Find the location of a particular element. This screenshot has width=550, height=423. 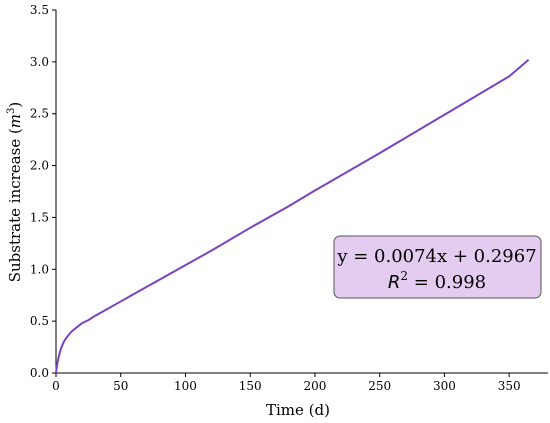

x-tick-label: 250 is located at coordinates (379, 386).